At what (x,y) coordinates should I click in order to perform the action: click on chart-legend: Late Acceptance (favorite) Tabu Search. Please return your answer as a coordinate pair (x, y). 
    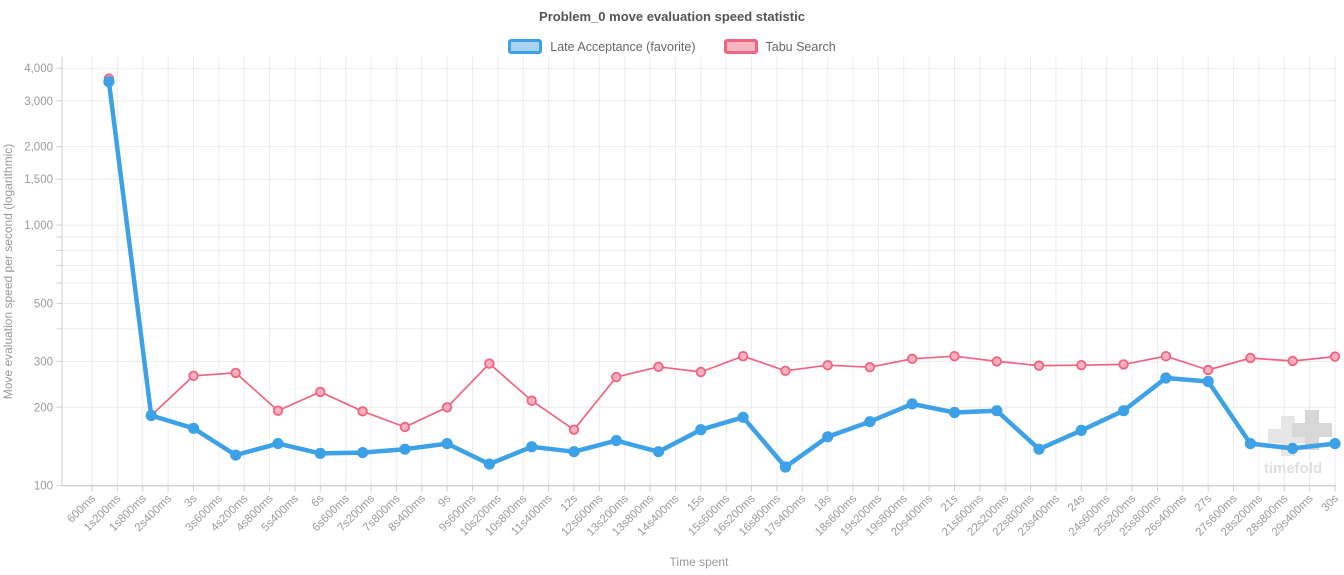
    Looking at the image, I should click on (672, 46).